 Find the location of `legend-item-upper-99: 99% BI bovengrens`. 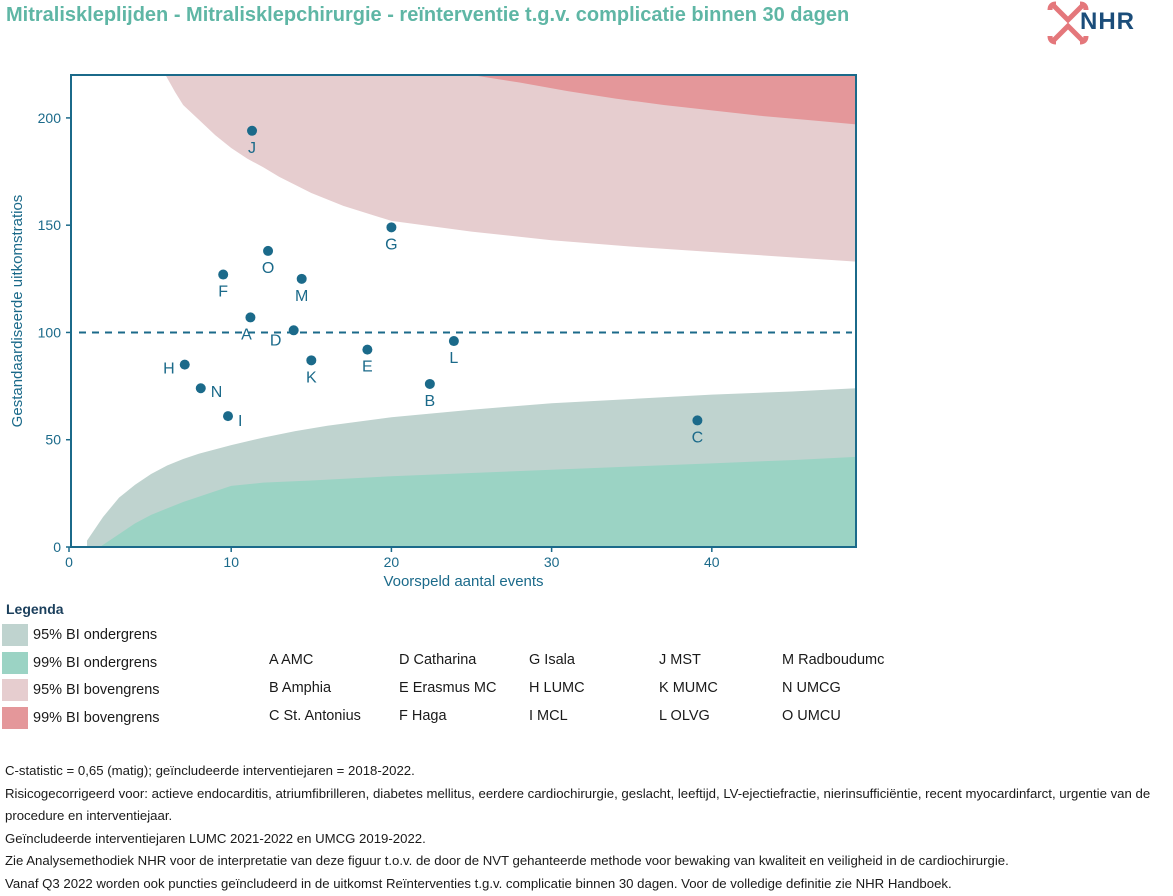

legend-item-upper-99: 99% BI bovengrens is located at coordinates (81, 718).